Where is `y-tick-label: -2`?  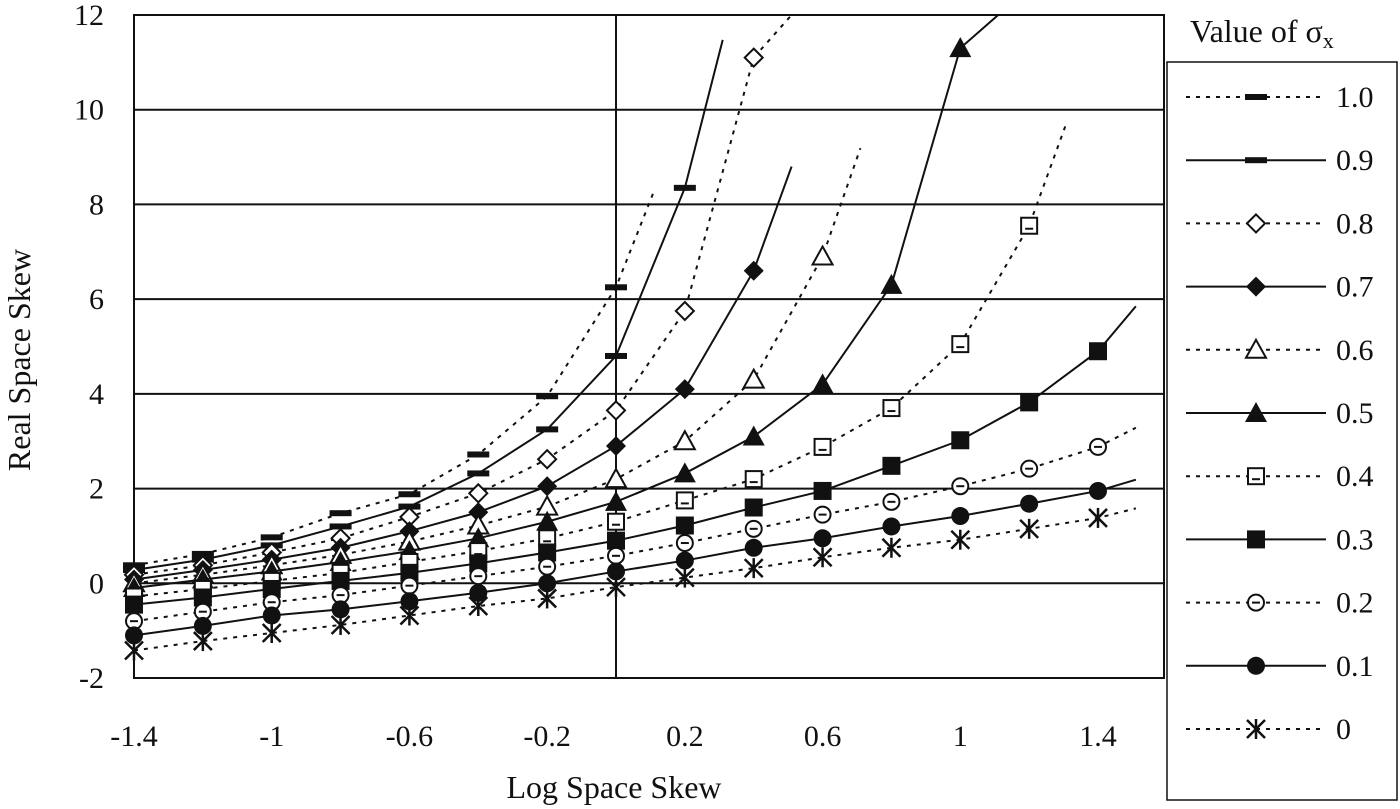
y-tick-label: -2 is located at coordinates (91, 678).